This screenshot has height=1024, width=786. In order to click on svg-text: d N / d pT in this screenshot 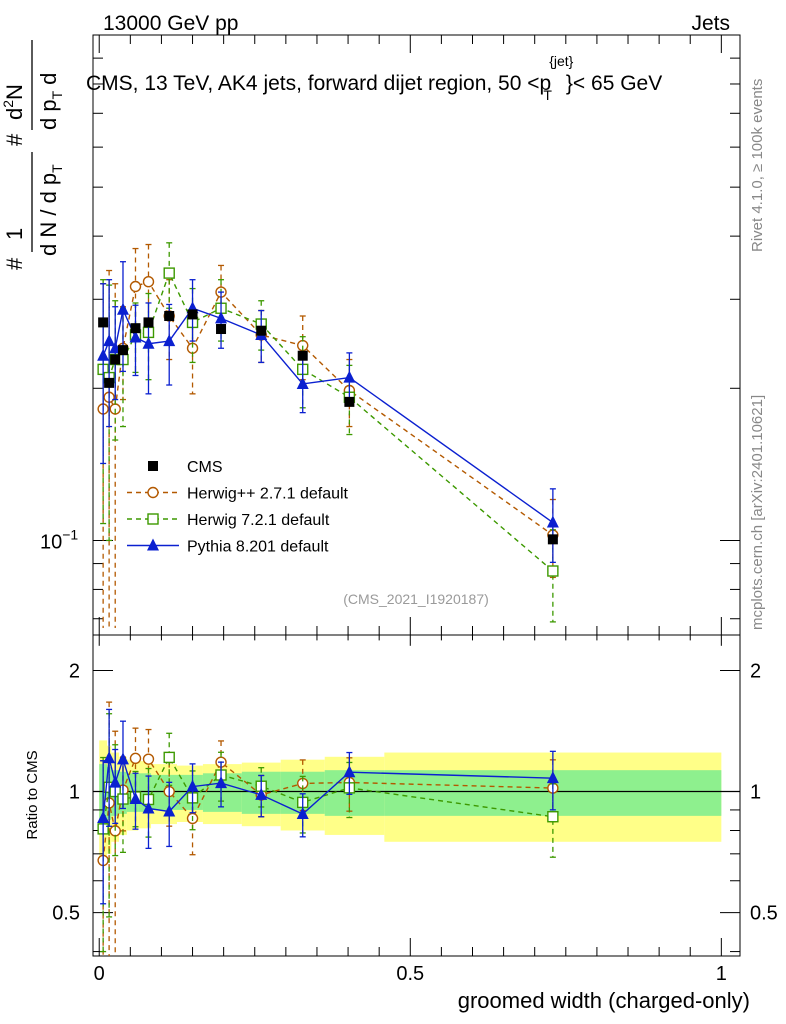, I will do `click(50, 210)`.